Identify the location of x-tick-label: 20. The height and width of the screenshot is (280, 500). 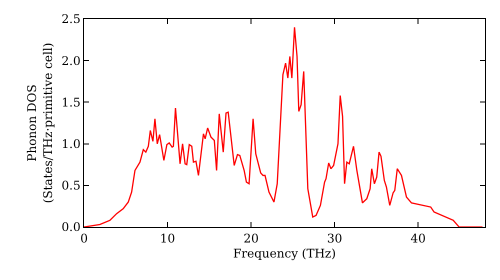
(251, 238).